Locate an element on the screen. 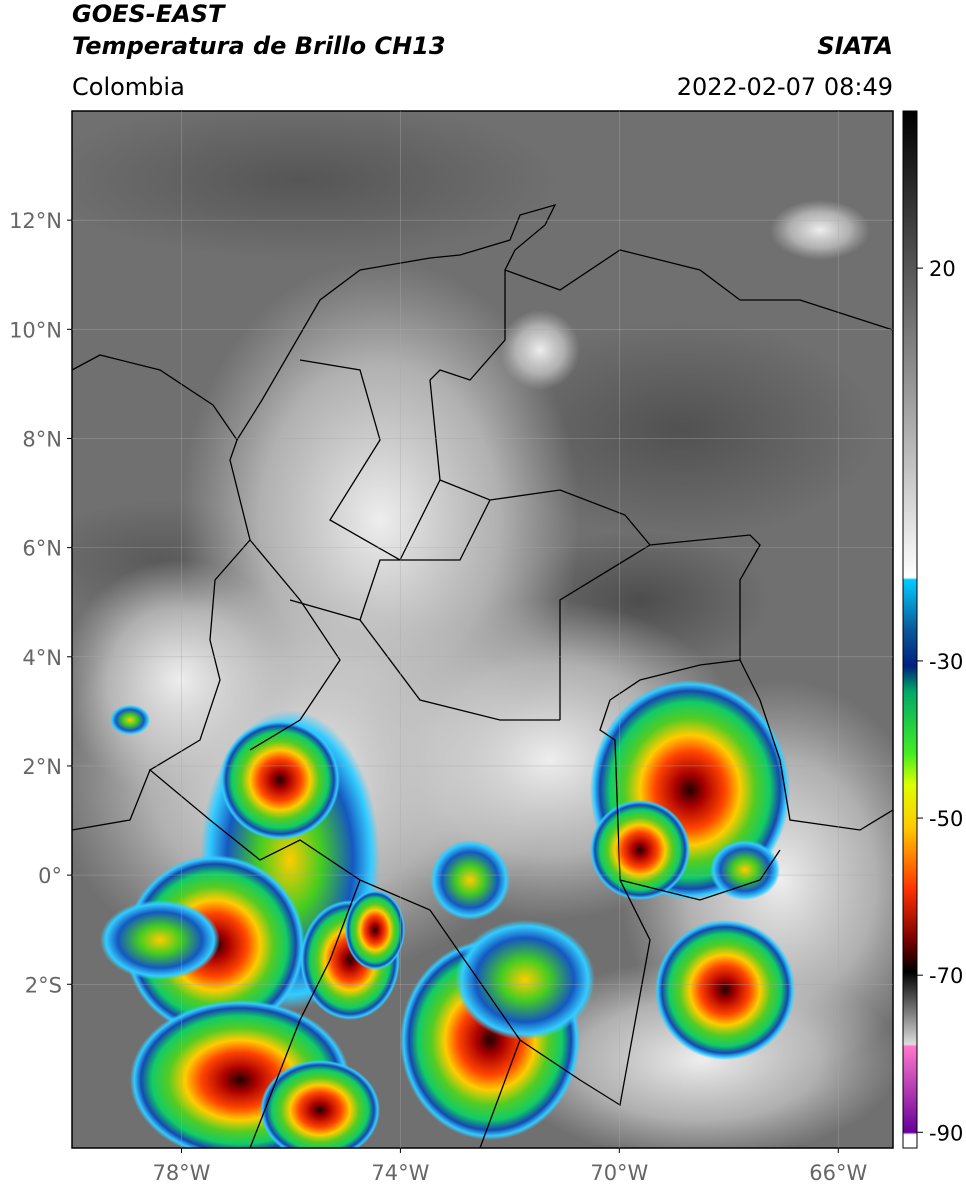 The height and width of the screenshot is (1194, 966). x-tick-label: 74°W is located at coordinates (400, 1173).